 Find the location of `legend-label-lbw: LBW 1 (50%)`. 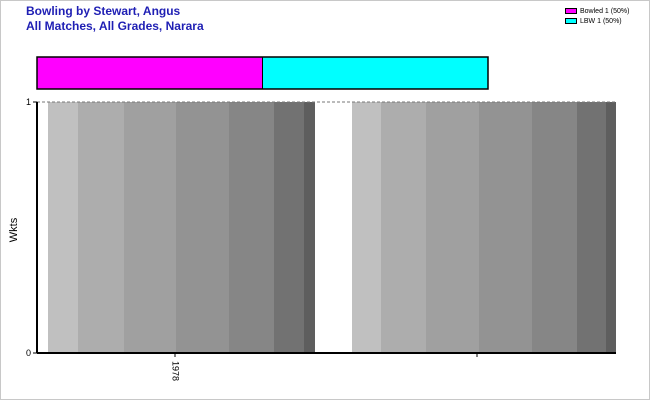

legend-label-lbw: LBW 1 (50%) is located at coordinates (601, 21).